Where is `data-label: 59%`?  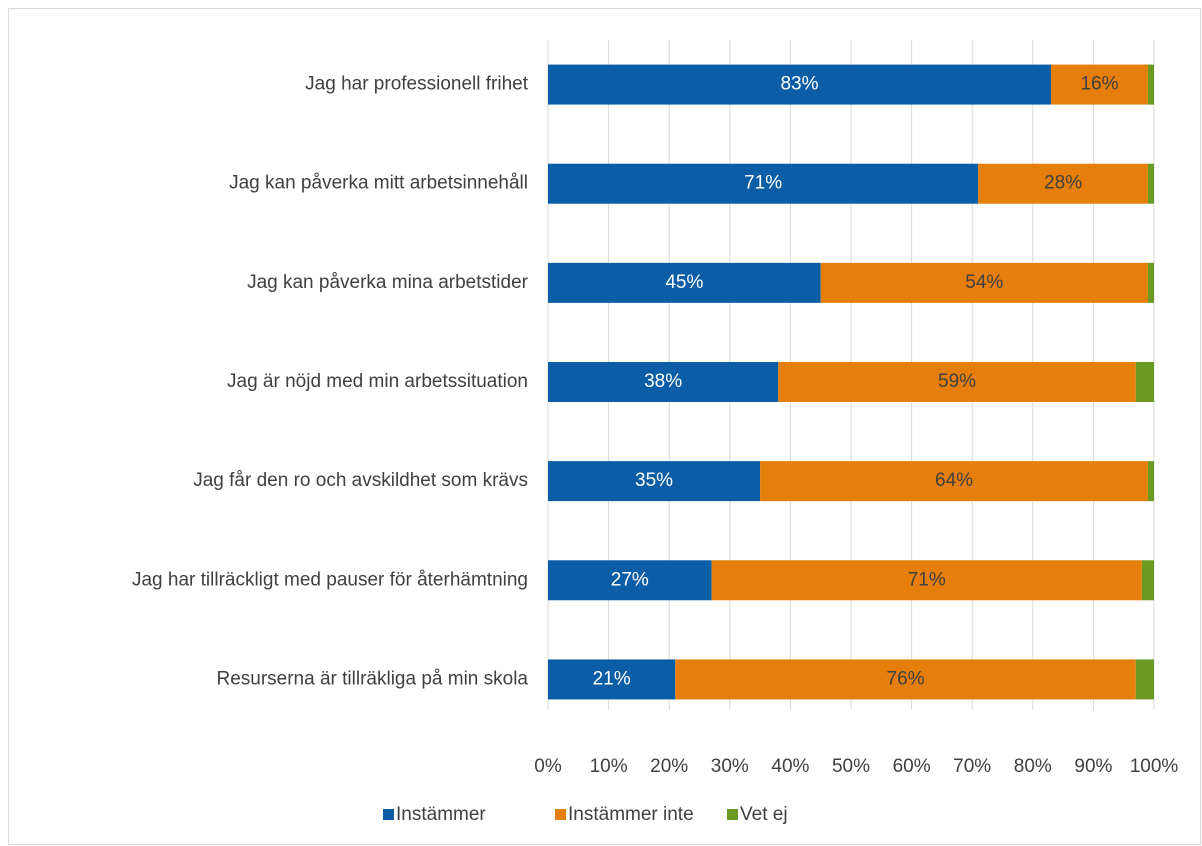 data-label: 59% is located at coordinates (957, 381).